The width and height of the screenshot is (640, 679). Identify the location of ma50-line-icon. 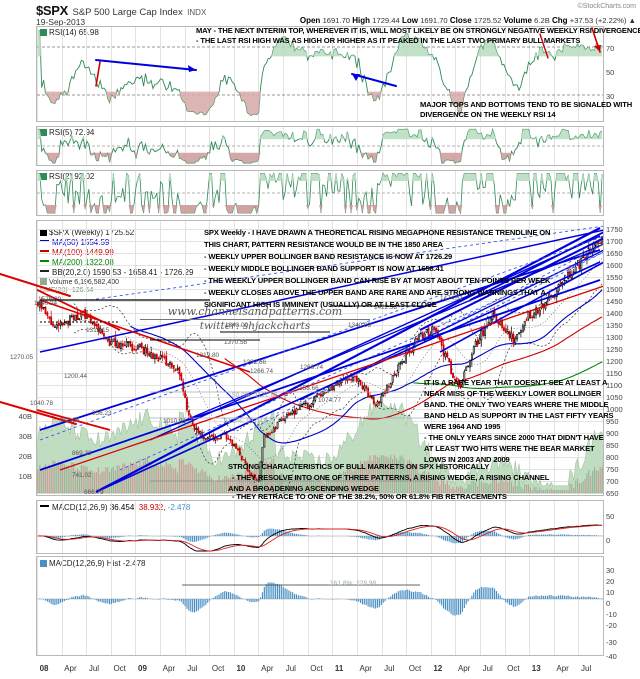
(44, 241).